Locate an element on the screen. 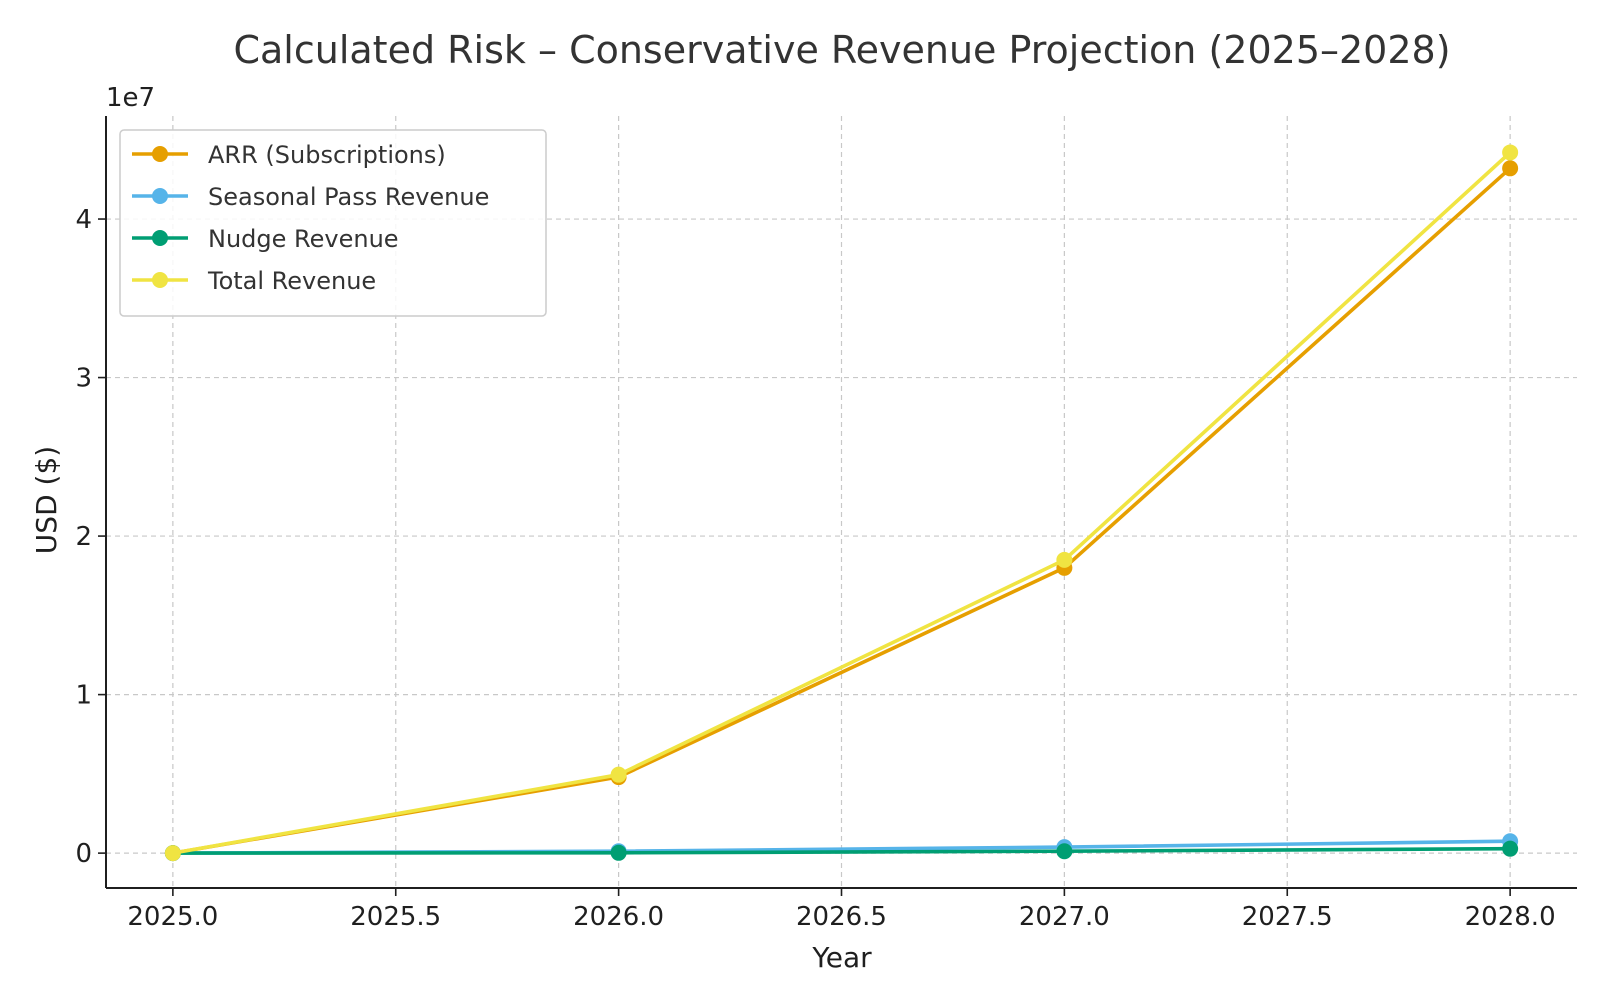 The height and width of the screenshot is (1000, 1600). legend-label: Nudge Revenue is located at coordinates (303, 239).